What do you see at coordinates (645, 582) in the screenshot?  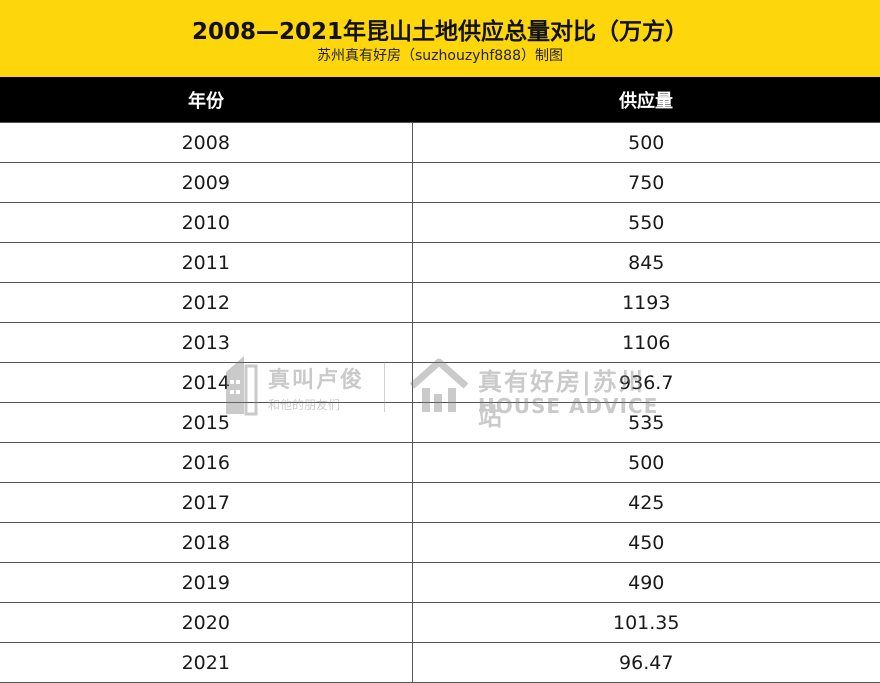 I see `supply-cell: 490` at bounding box center [645, 582].